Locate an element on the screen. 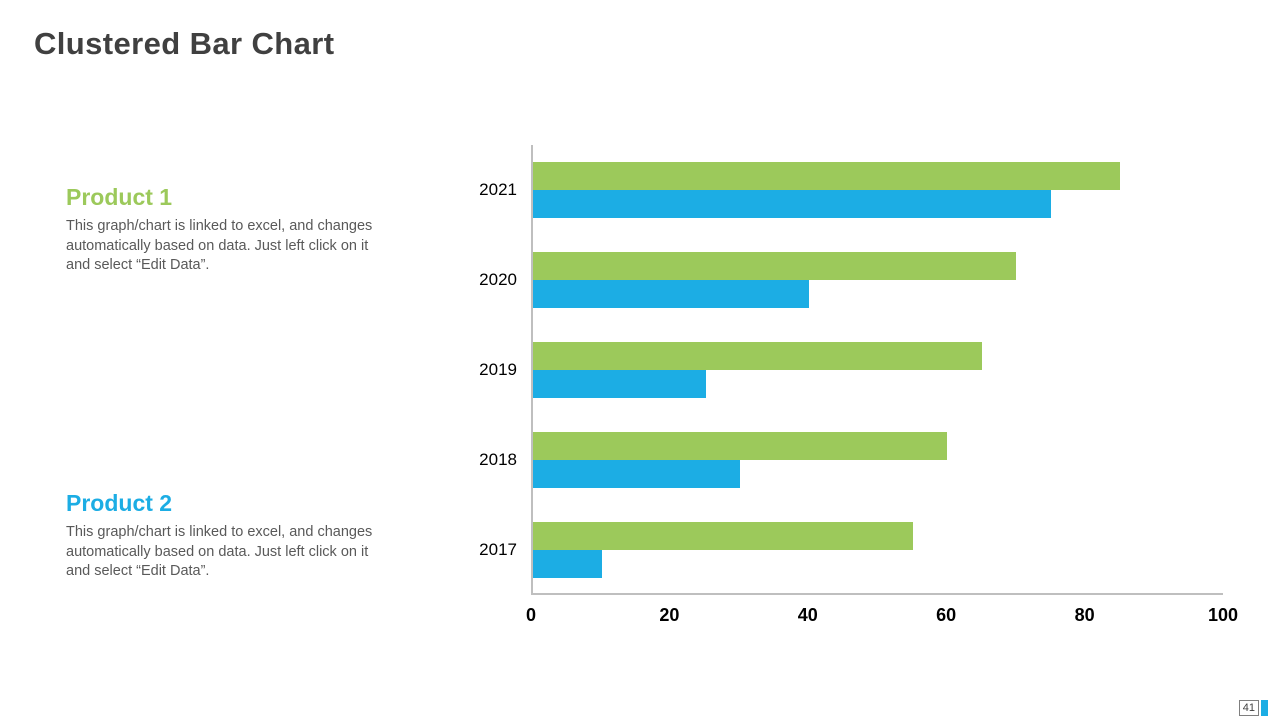  bar-group-2021 is located at coordinates (878, 190).